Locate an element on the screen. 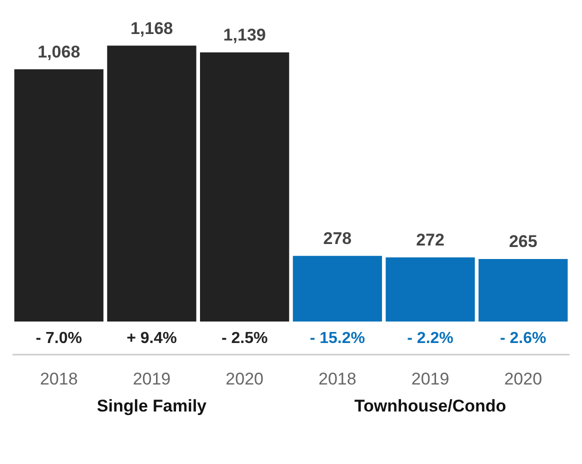  text: + 9.4% is located at coordinates (151, 339).